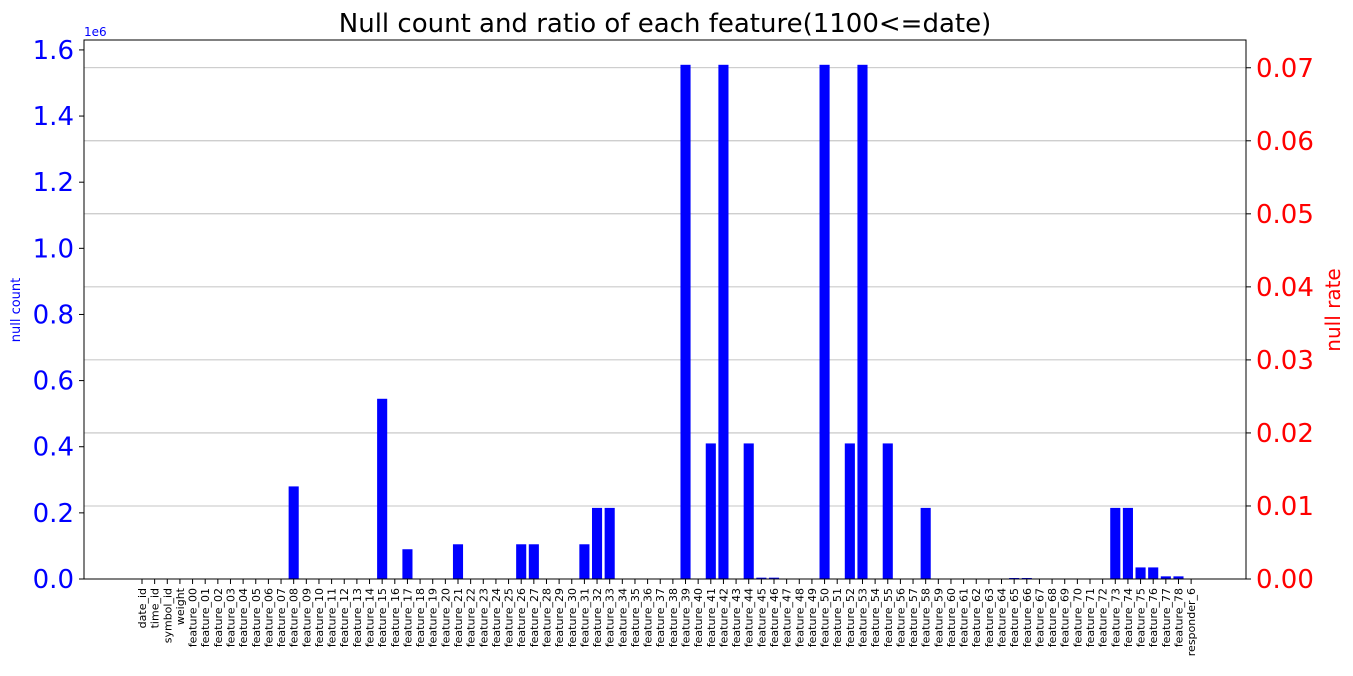 This screenshot has width=1353, height=676. What do you see at coordinates (610, 617) in the screenshot?
I see `x-tick-label: feature_33` at bounding box center [610, 617].